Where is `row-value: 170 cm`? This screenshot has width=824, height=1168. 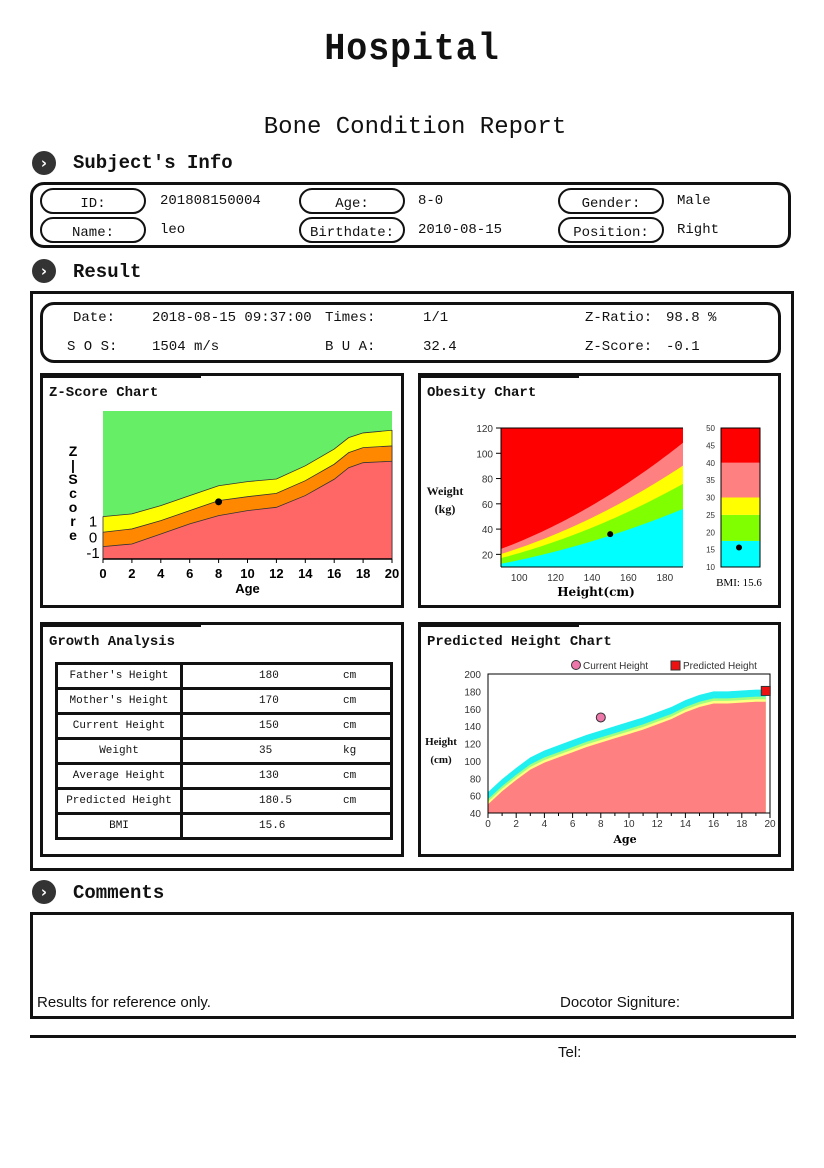 row-value: 170 cm is located at coordinates (286, 701).